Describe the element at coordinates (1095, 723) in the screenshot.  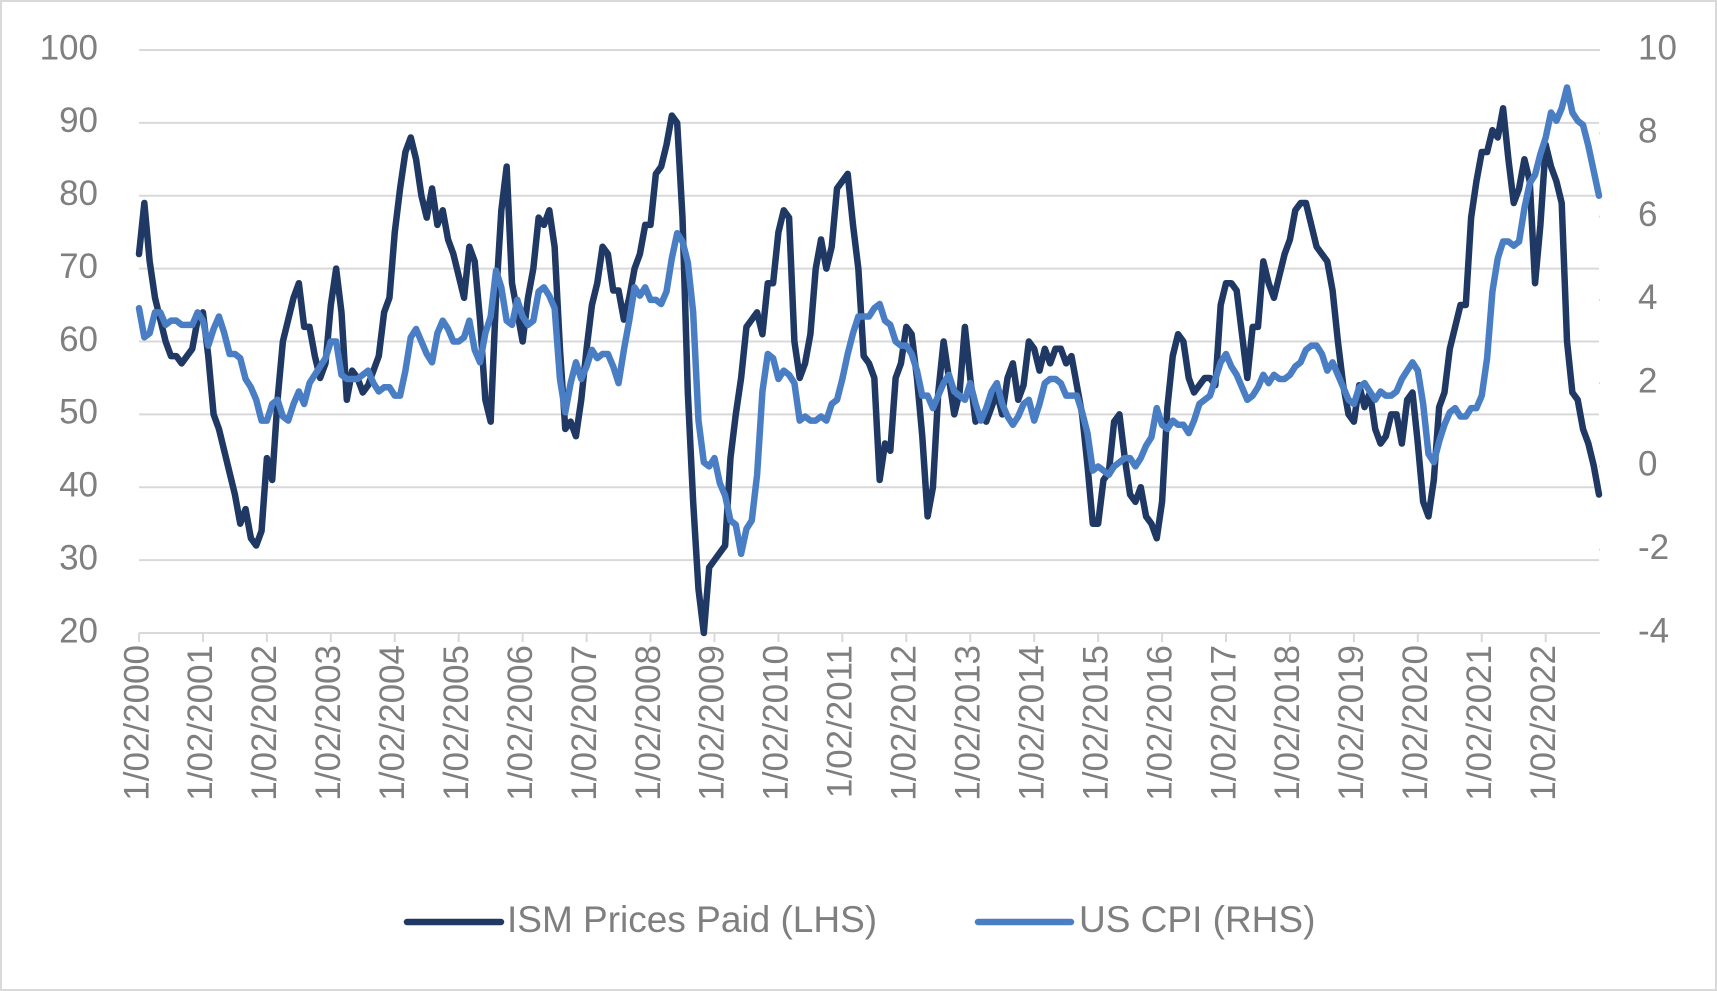
I see `x-tick-label: 1/02/2015` at that location.